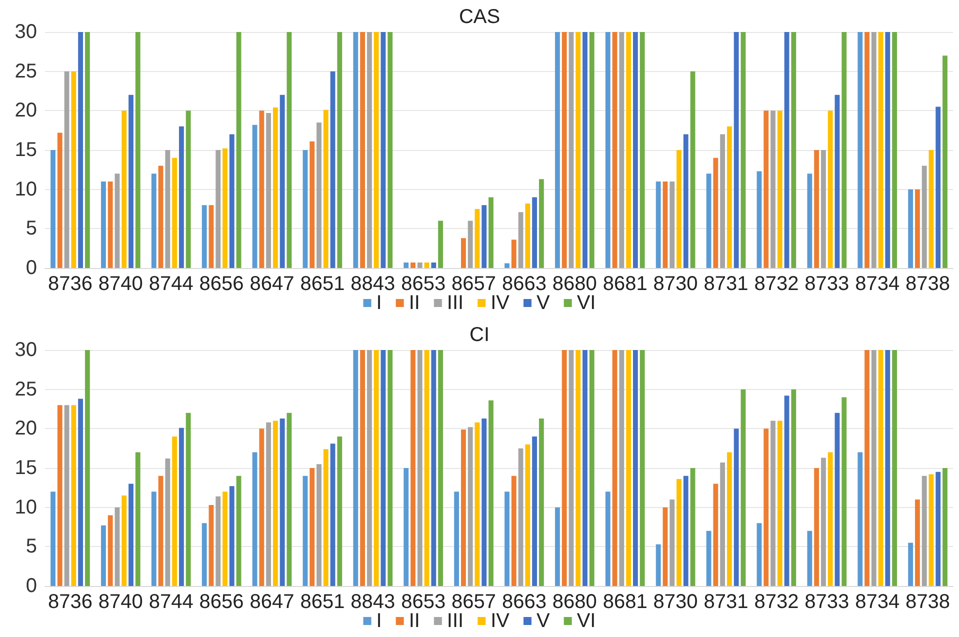 This screenshot has width=959, height=637. I want to click on y-tick-label: 5, so click(31, 547).